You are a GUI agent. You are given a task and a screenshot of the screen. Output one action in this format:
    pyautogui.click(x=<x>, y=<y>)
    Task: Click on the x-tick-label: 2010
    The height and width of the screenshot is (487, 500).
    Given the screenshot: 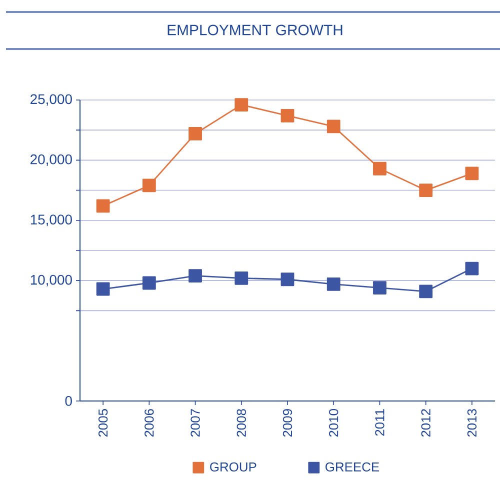 What is the action you would take?
    pyautogui.click(x=333, y=423)
    